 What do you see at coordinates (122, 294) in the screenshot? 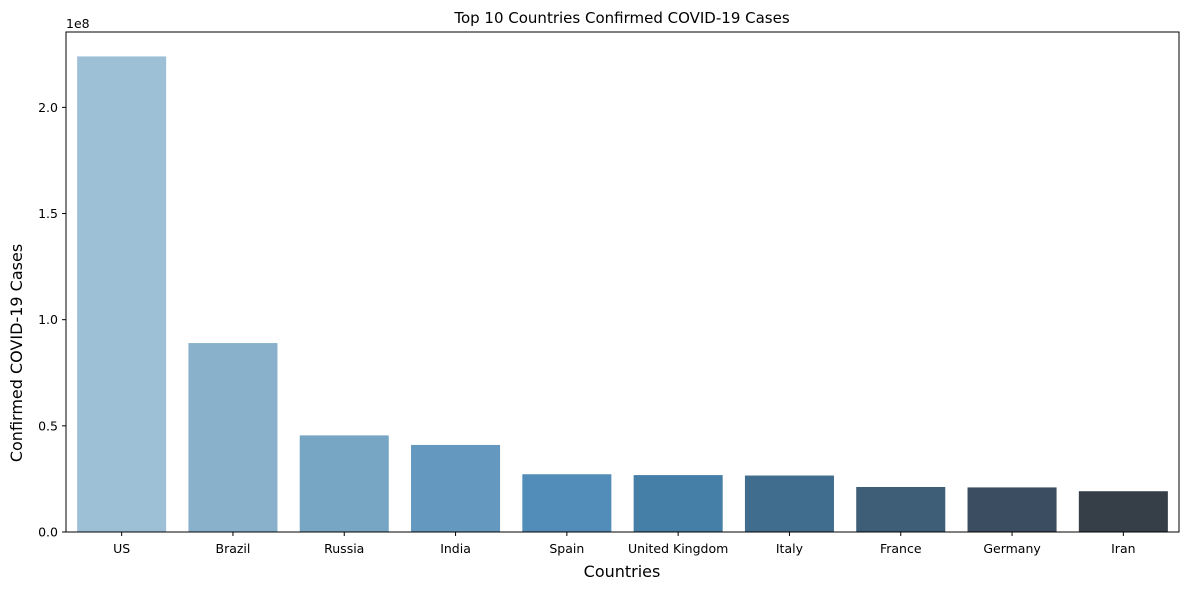
I see `bar-us` at bounding box center [122, 294].